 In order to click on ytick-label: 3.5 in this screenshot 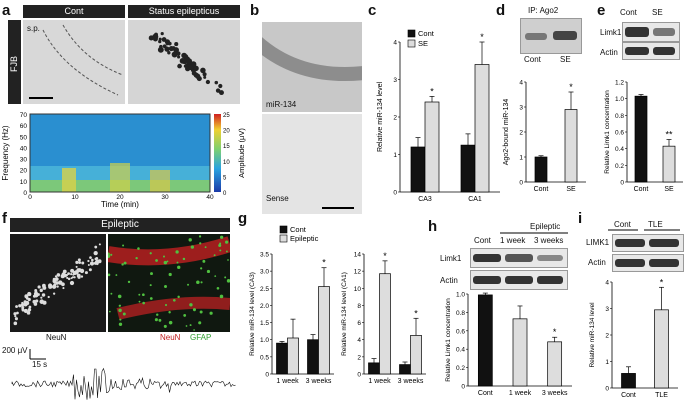, I will do `click(264, 255)`.